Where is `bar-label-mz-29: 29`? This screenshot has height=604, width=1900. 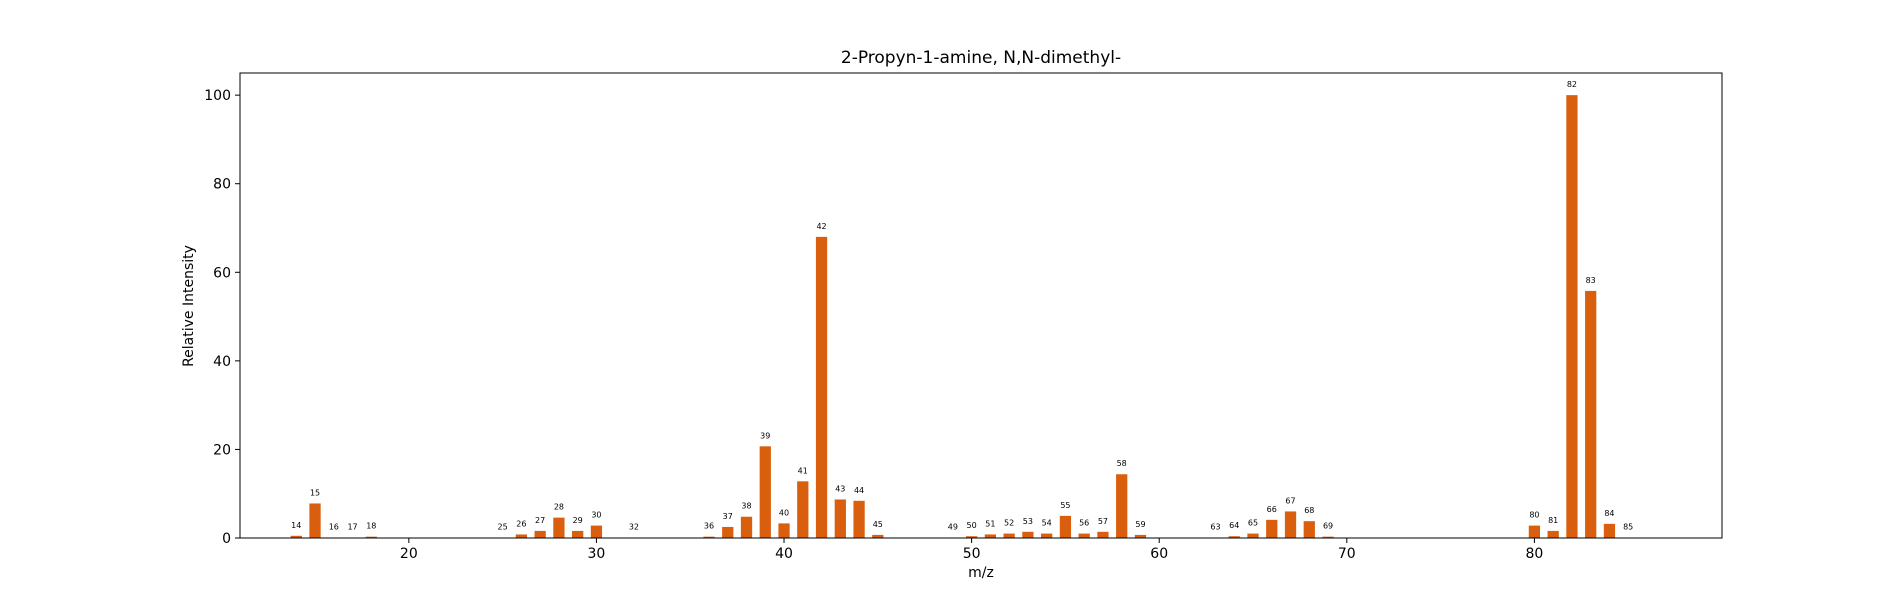 bar-label-mz-29: 29 is located at coordinates (578, 520).